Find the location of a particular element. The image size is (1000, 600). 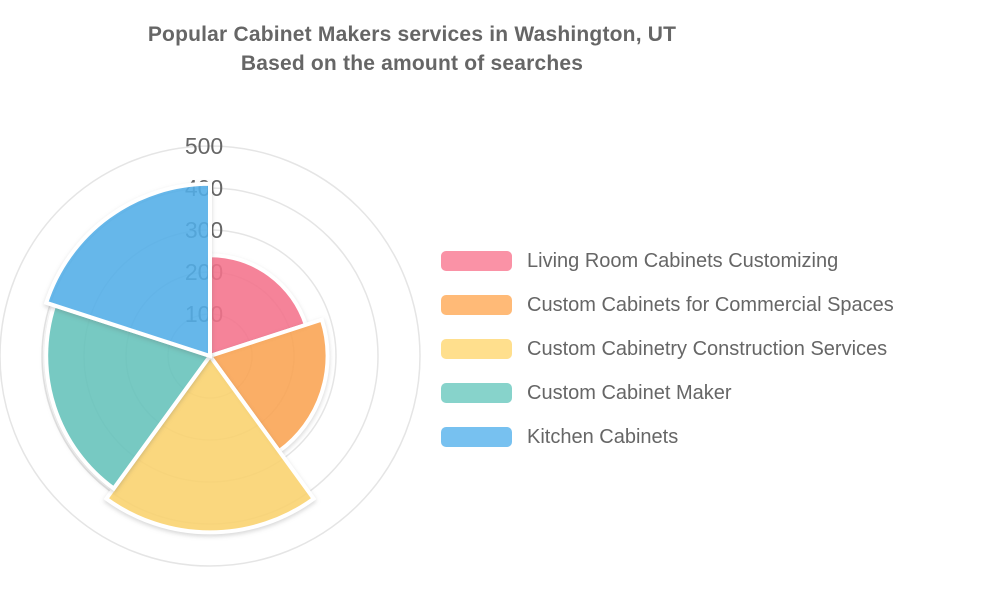

legend-item: Custom Cabinetry Construction Services is located at coordinates (667, 349).